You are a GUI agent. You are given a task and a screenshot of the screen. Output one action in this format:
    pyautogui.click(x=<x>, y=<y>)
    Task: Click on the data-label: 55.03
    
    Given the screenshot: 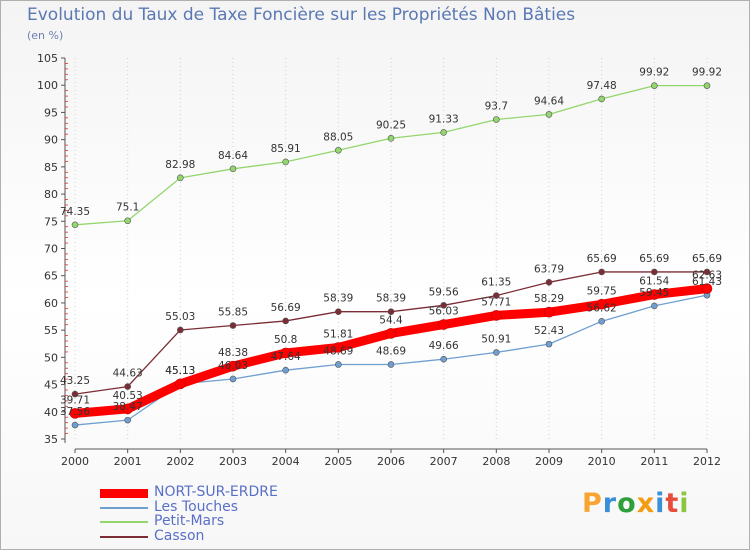 What is the action you would take?
    pyautogui.click(x=180, y=317)
    